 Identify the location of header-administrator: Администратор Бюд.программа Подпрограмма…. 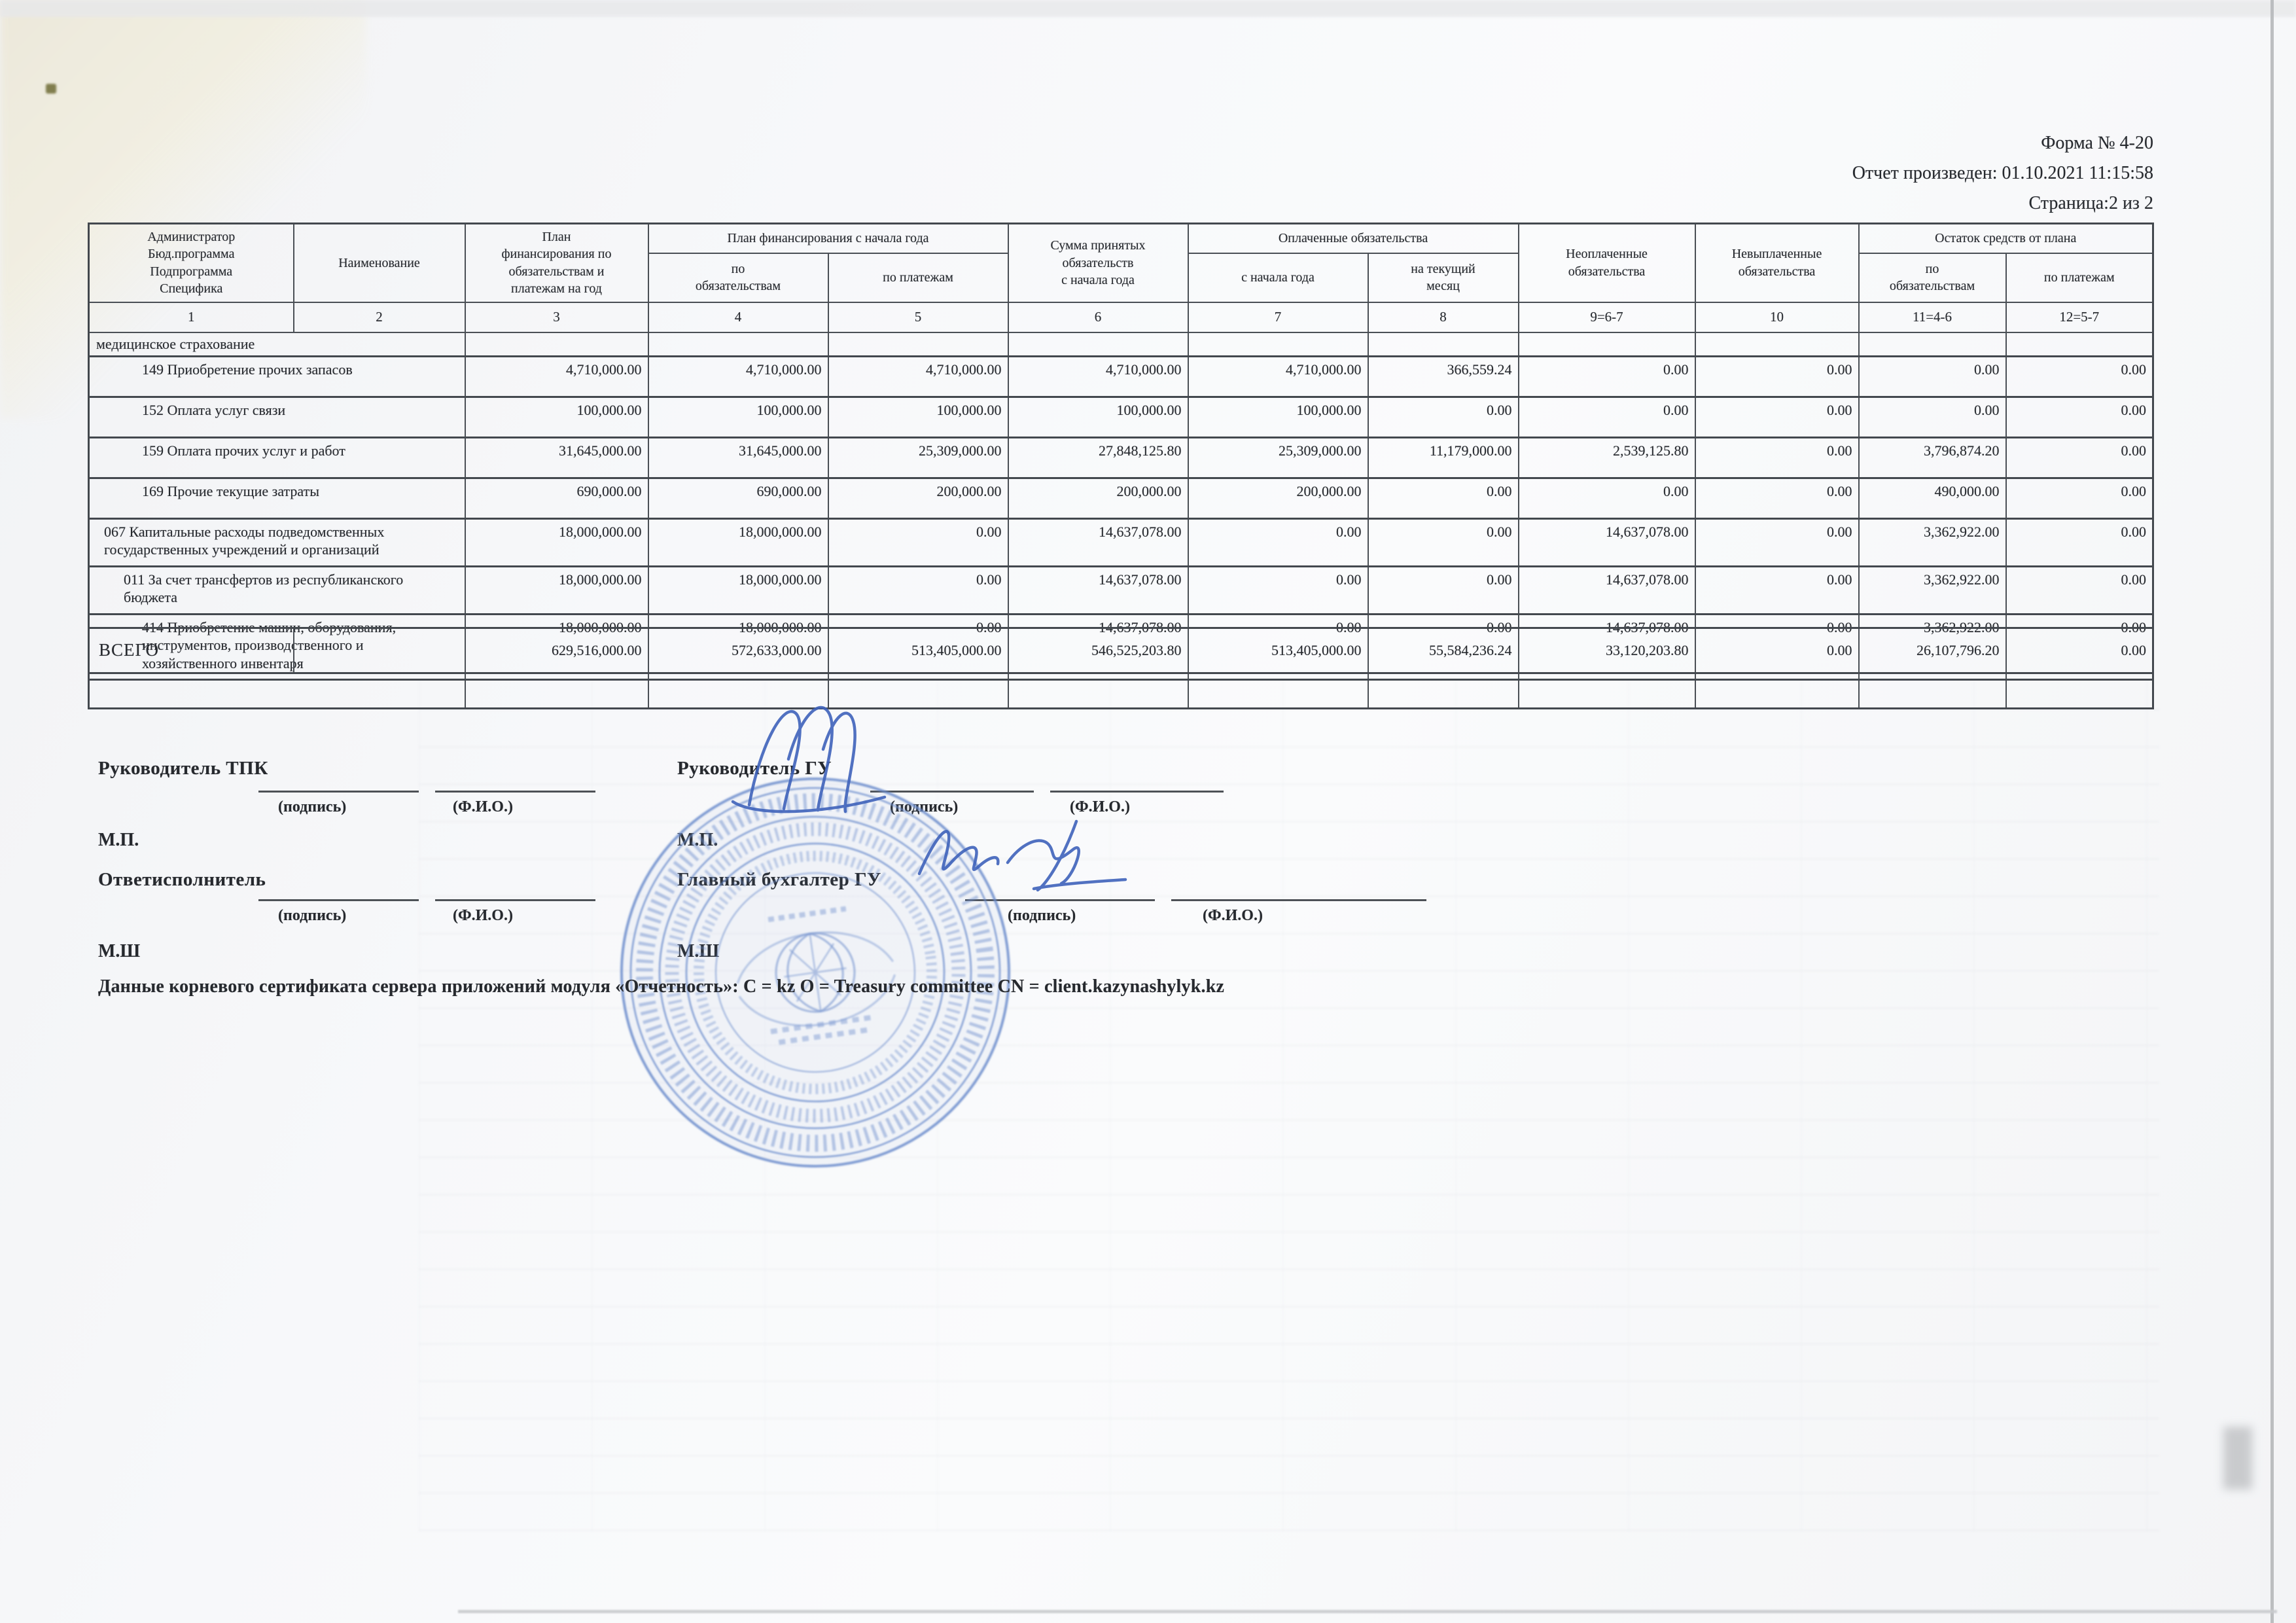
(191, 263).